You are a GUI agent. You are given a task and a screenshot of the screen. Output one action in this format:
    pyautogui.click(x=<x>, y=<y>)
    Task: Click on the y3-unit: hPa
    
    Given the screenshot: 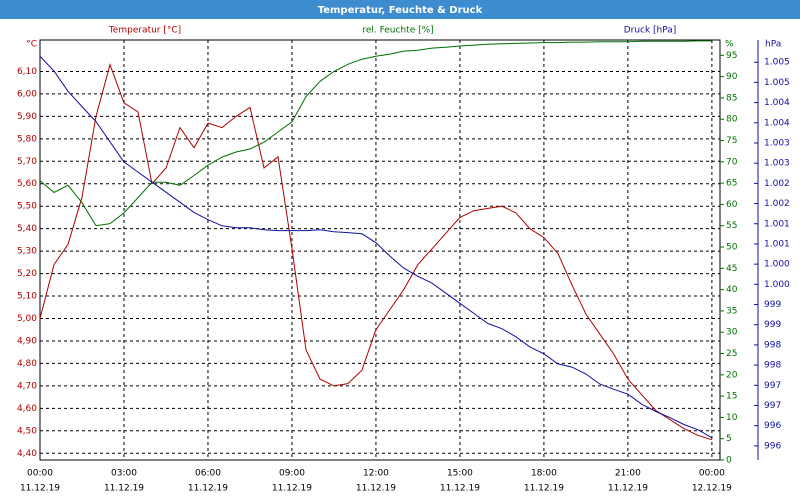 What is the action you would take?
    pyautogui.click(x=773, y=45)
    